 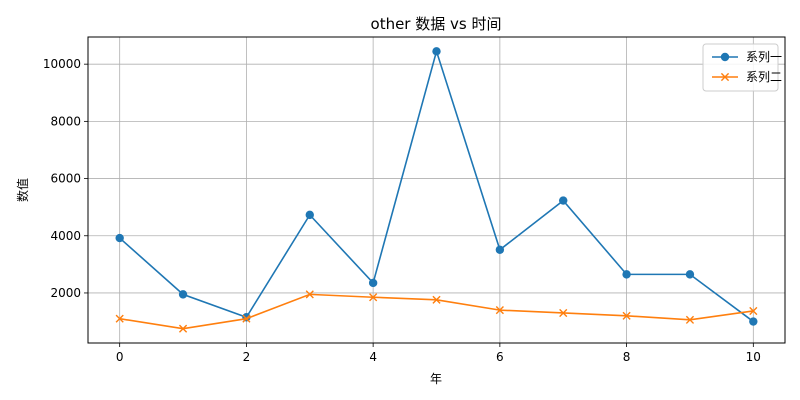 What do you see at coordinates (62, 64) in the screenshot?
I see `y-tick-label: 10000` at bounding box center [62, 64].